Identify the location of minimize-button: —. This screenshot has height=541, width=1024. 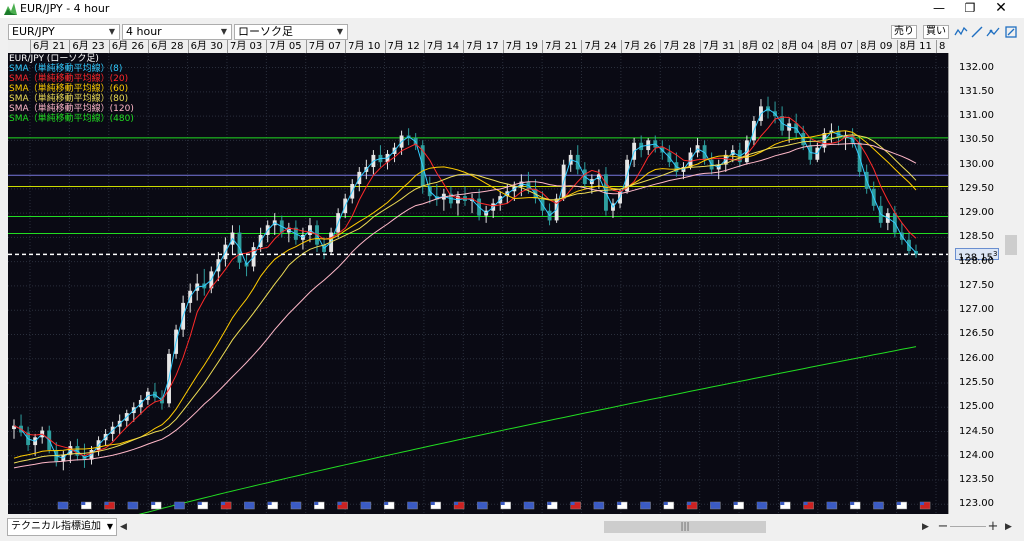
(939, 8).